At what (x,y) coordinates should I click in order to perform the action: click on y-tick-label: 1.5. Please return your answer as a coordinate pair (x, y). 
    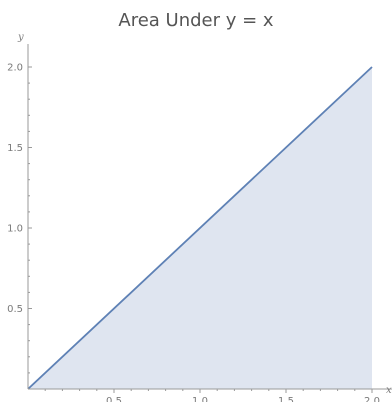
    Looking at the image, I should click on (15, 148).